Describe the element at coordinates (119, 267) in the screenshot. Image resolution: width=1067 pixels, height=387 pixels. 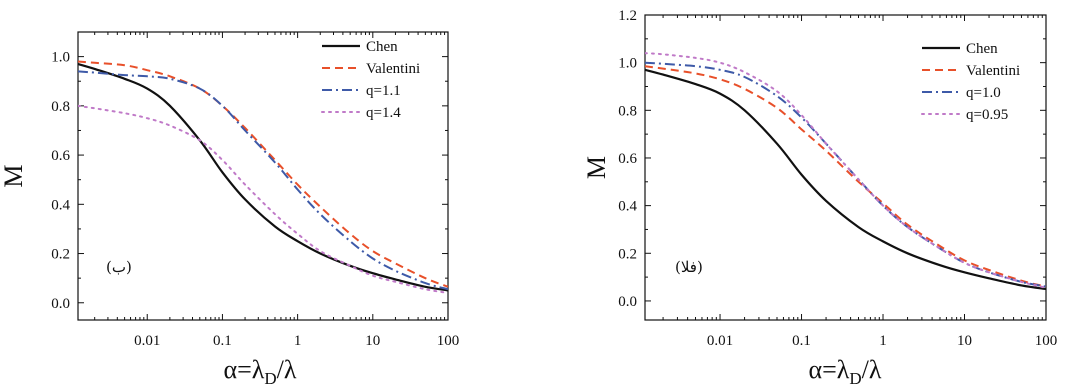
I see `panel-label: (ب)` at that location.